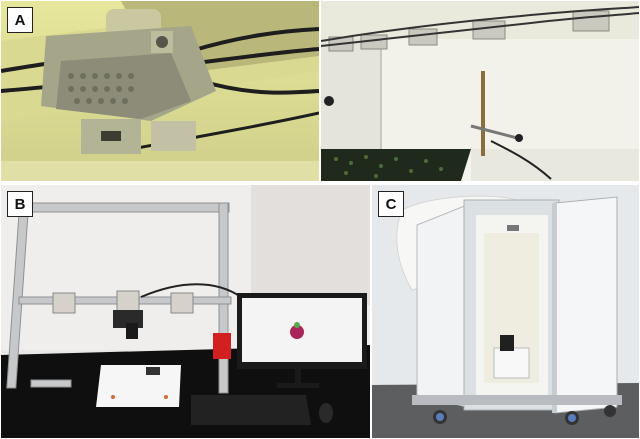 The height and width of the screenshot is (439, 640). I want to click on panel-label-b: B, so click(20, 204).